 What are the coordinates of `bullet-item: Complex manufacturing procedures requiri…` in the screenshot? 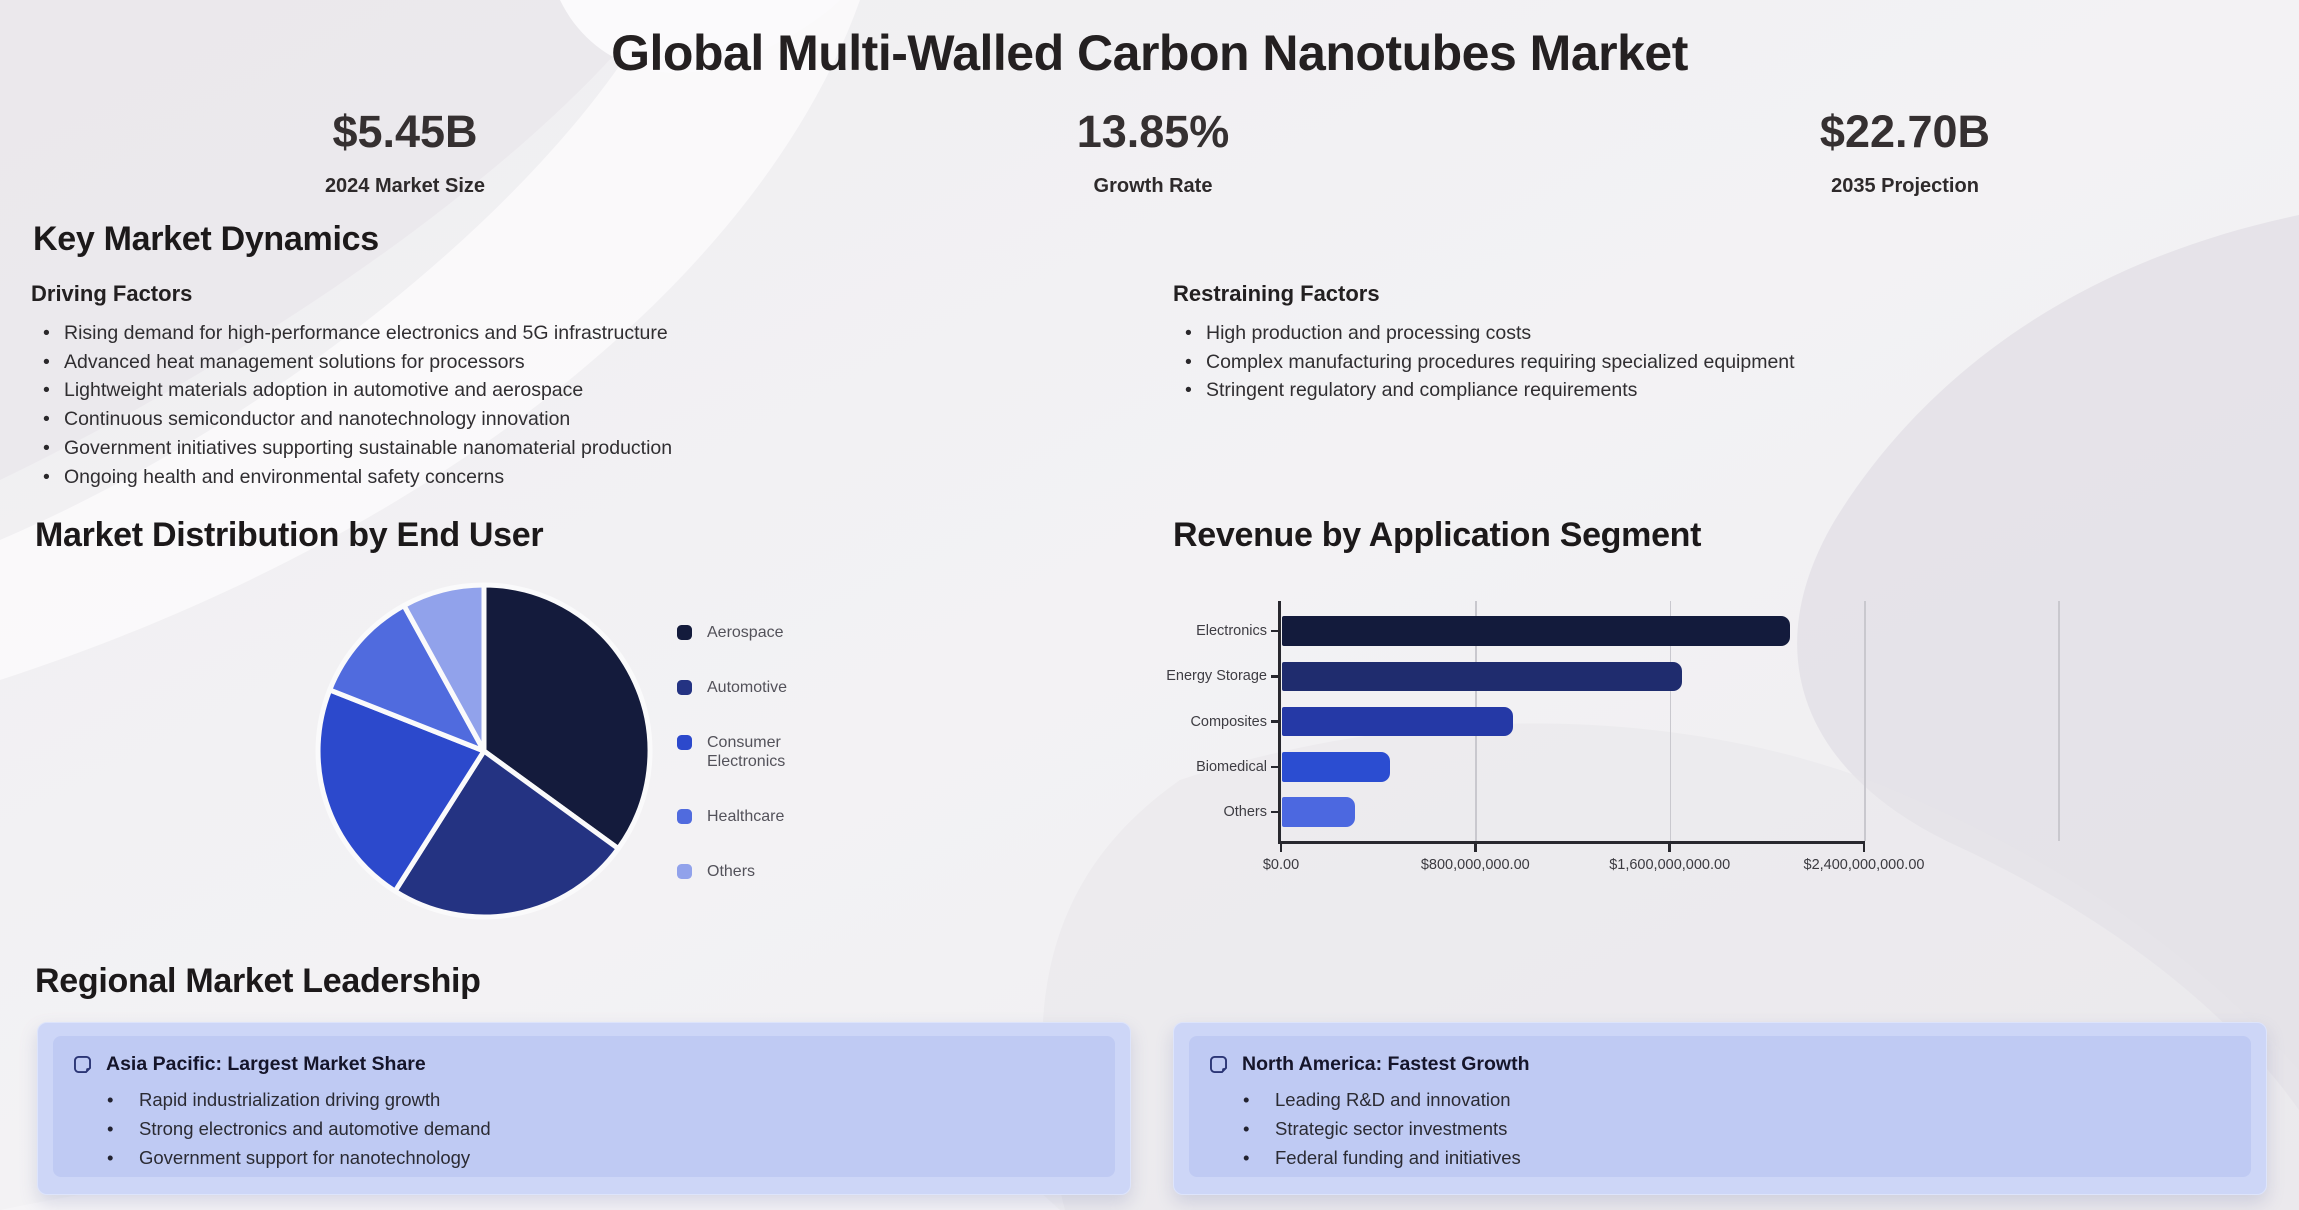 It's located at (1723, 362).